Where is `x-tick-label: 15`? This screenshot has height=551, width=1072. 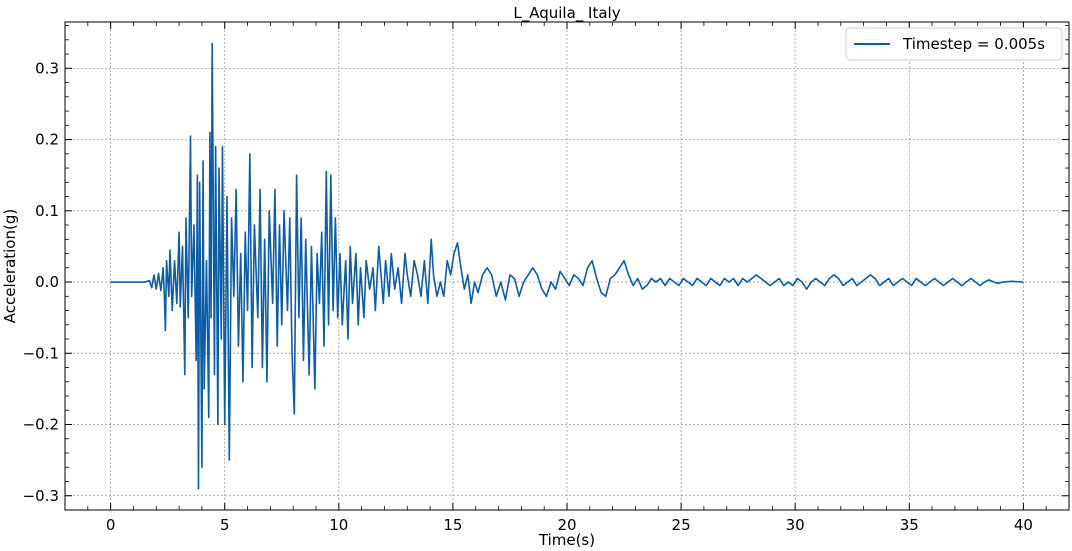
x-tick-label: 15 is located at coordinates (452, 525).